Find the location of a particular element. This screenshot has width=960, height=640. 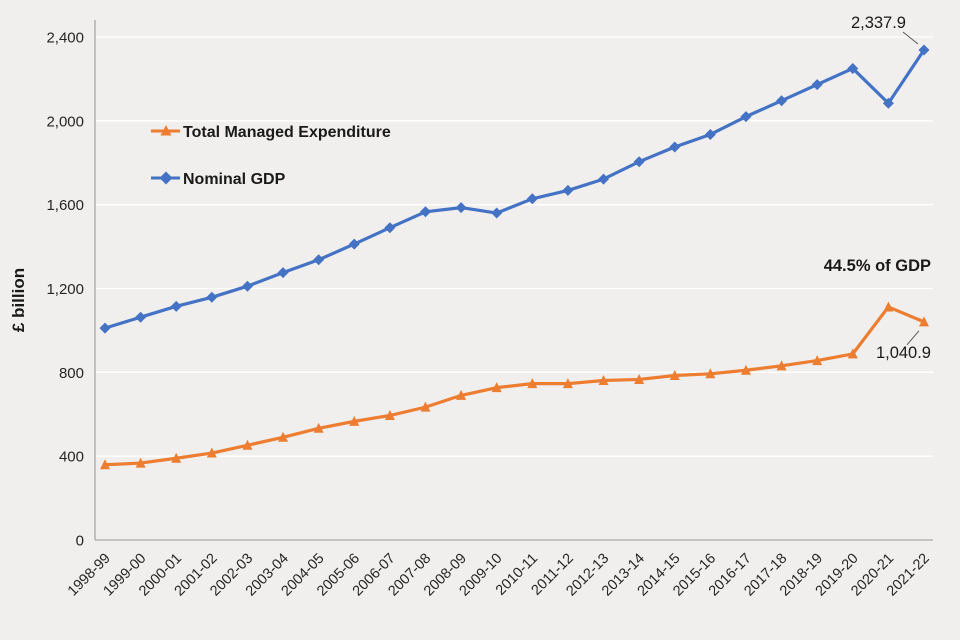

y-tick-label: 2,400 is located at coordinates (65, 38).